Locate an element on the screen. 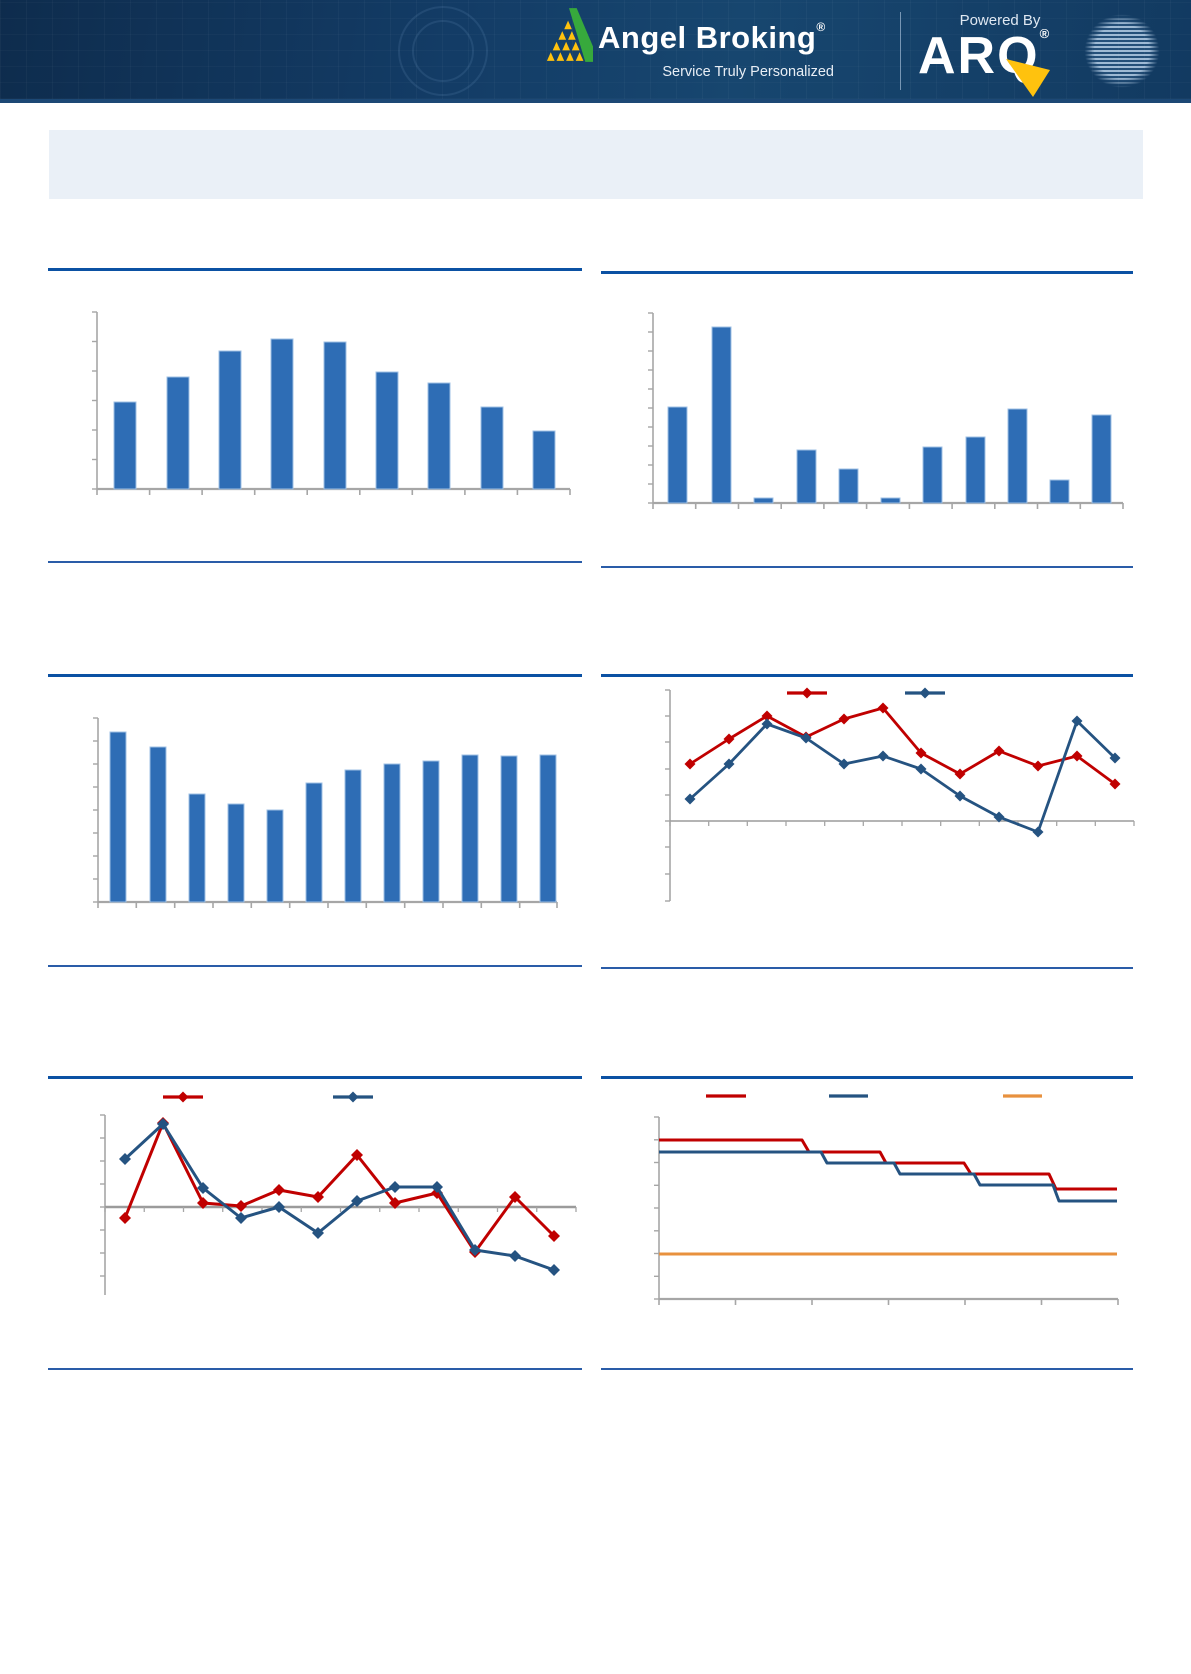 This screenshot has height=1674, width=1191. chart-4-canvas is located at coordinates (900, 794).